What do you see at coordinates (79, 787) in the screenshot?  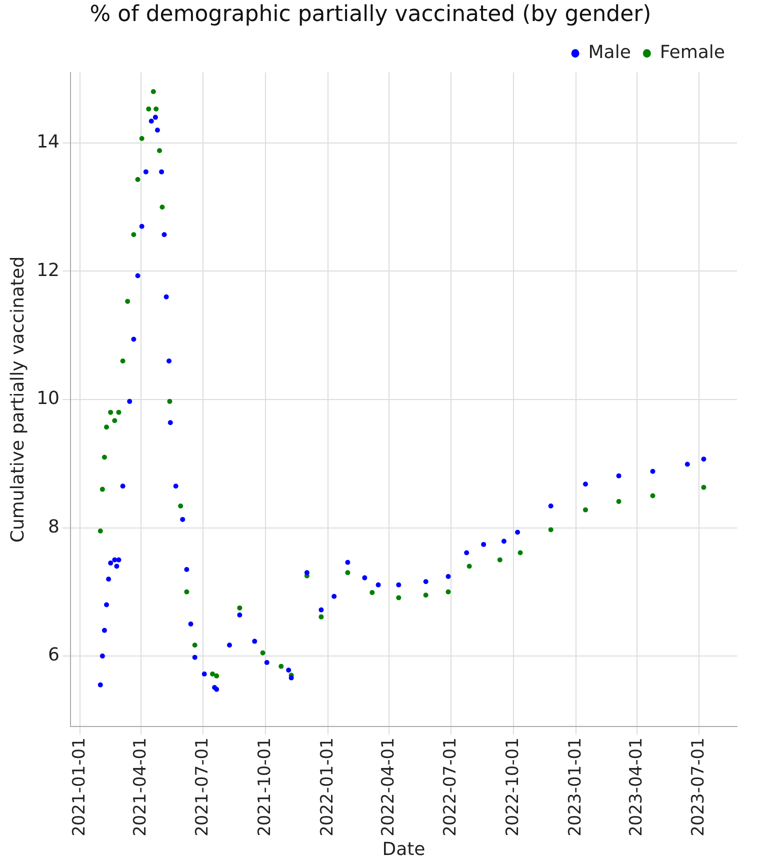 I see `x-tick-label: 2021-01-01` at bounding box center [79, 787].